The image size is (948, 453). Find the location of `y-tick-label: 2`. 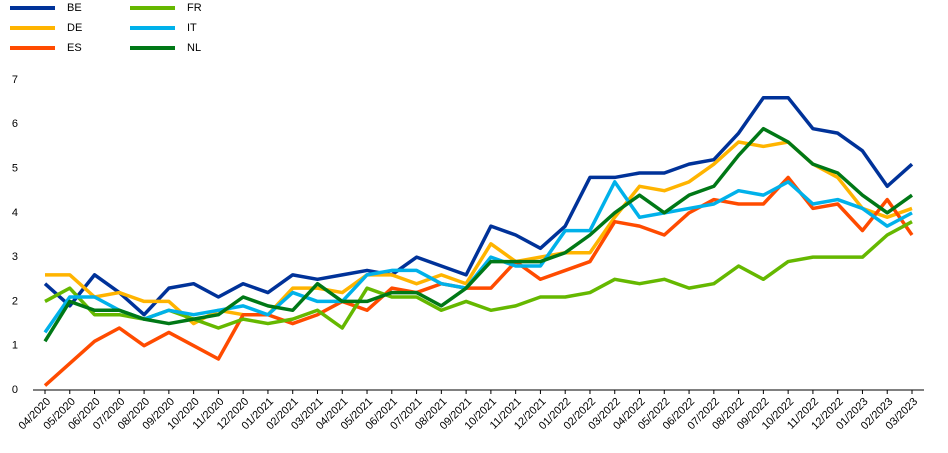

y-tick-label: 2 is located at coordinates (15, 301).